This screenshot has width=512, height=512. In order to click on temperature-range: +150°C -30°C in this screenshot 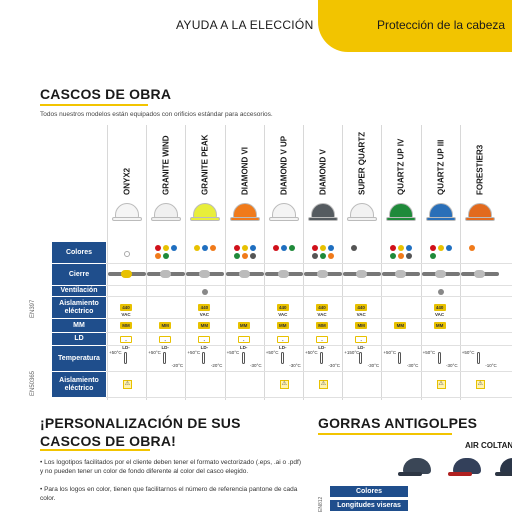, I will do `click(362, 359)`.